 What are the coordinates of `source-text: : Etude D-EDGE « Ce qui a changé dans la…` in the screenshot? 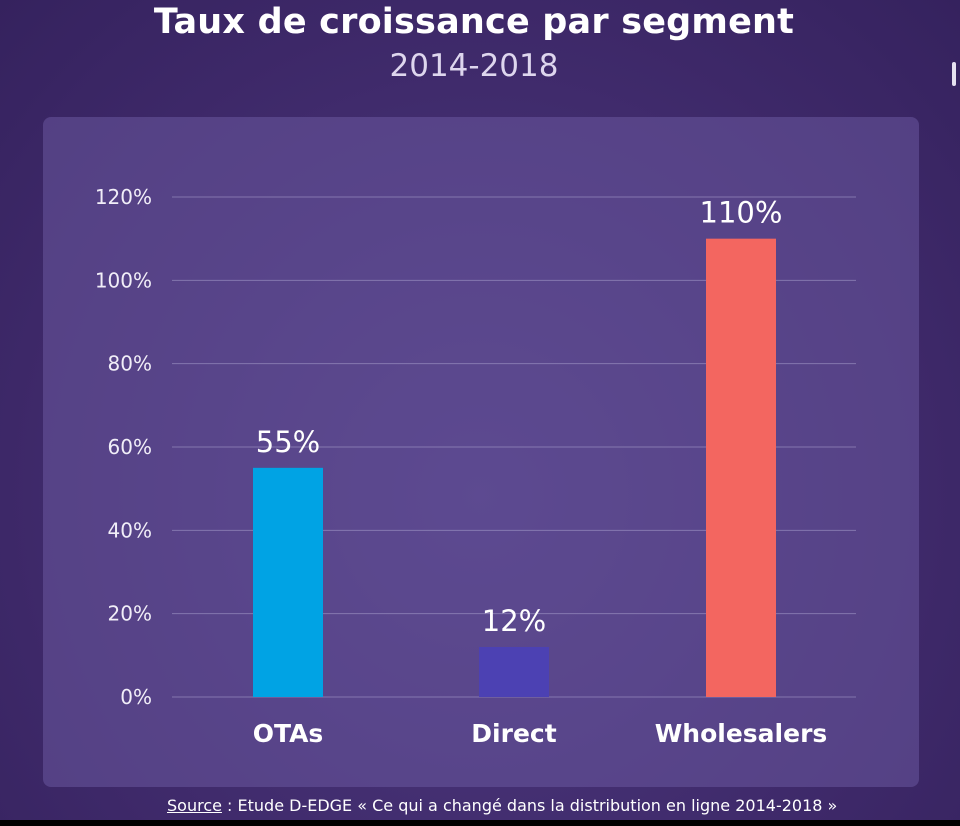 It's located at (529, 805).